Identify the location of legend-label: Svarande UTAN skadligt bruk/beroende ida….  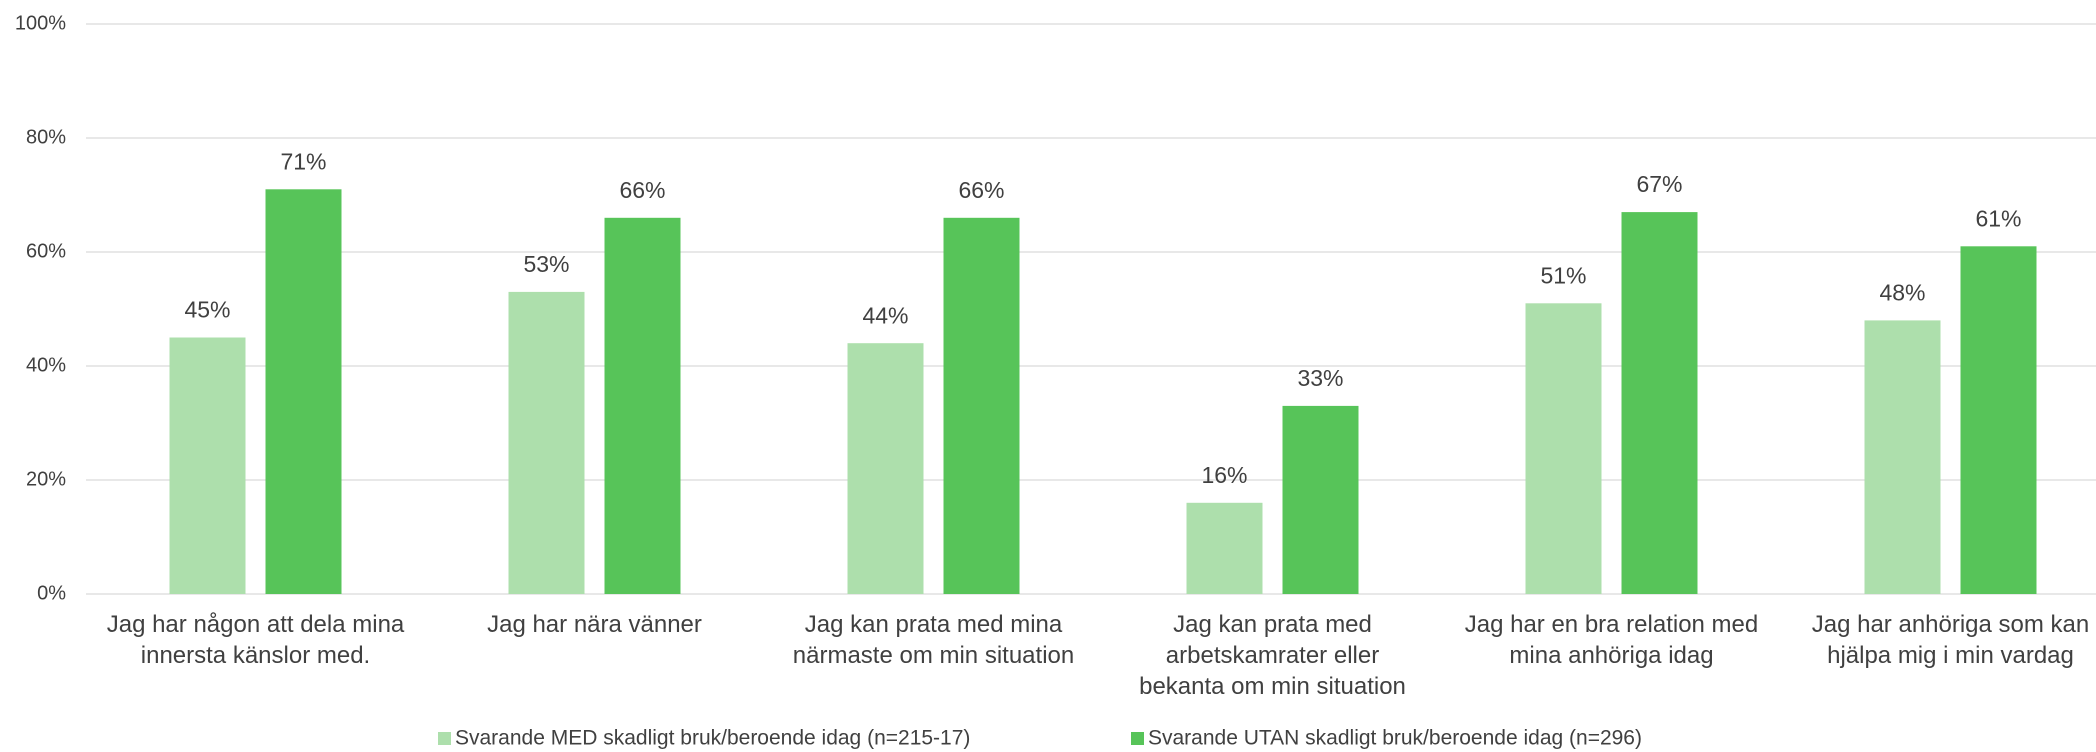
(1395, 738).